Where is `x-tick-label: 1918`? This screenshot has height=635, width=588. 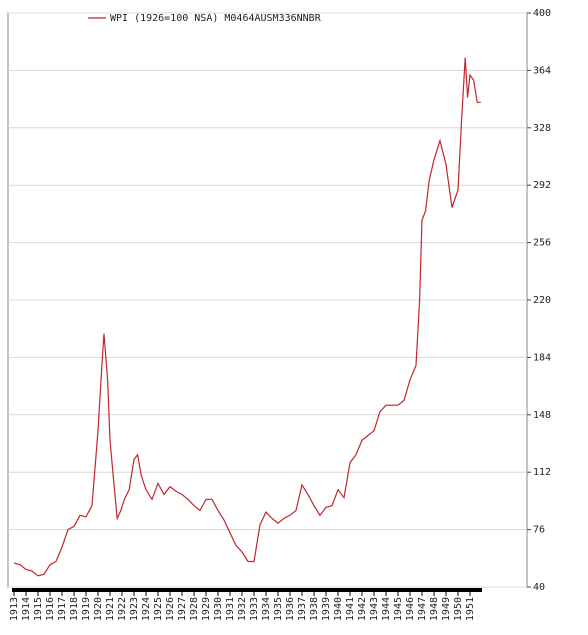
x-tick-label: 1918 is located at coordinates (74, 609).